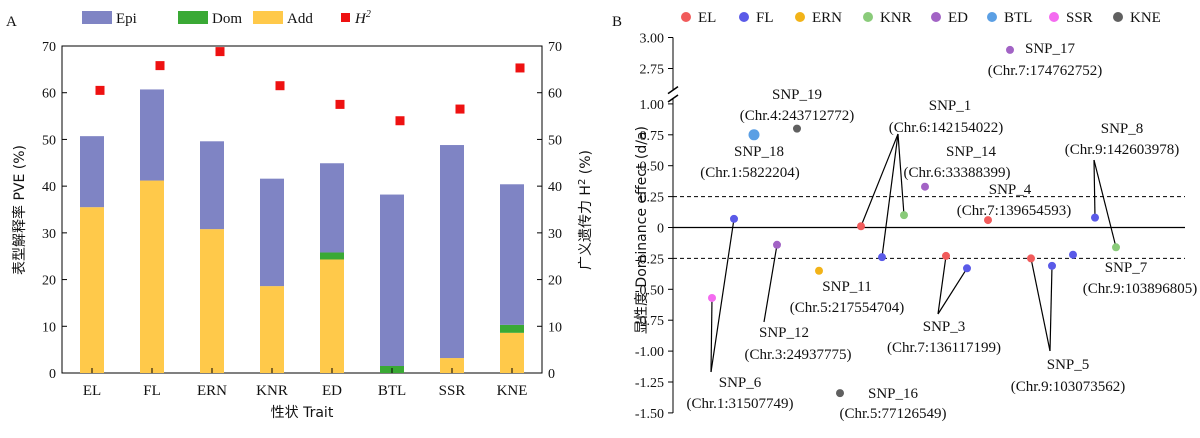 The image size is (1200, 438). Describe the element at coordinates (1145, 18) in the screenshot. I see `legend-label-kne: KNE` at that location.